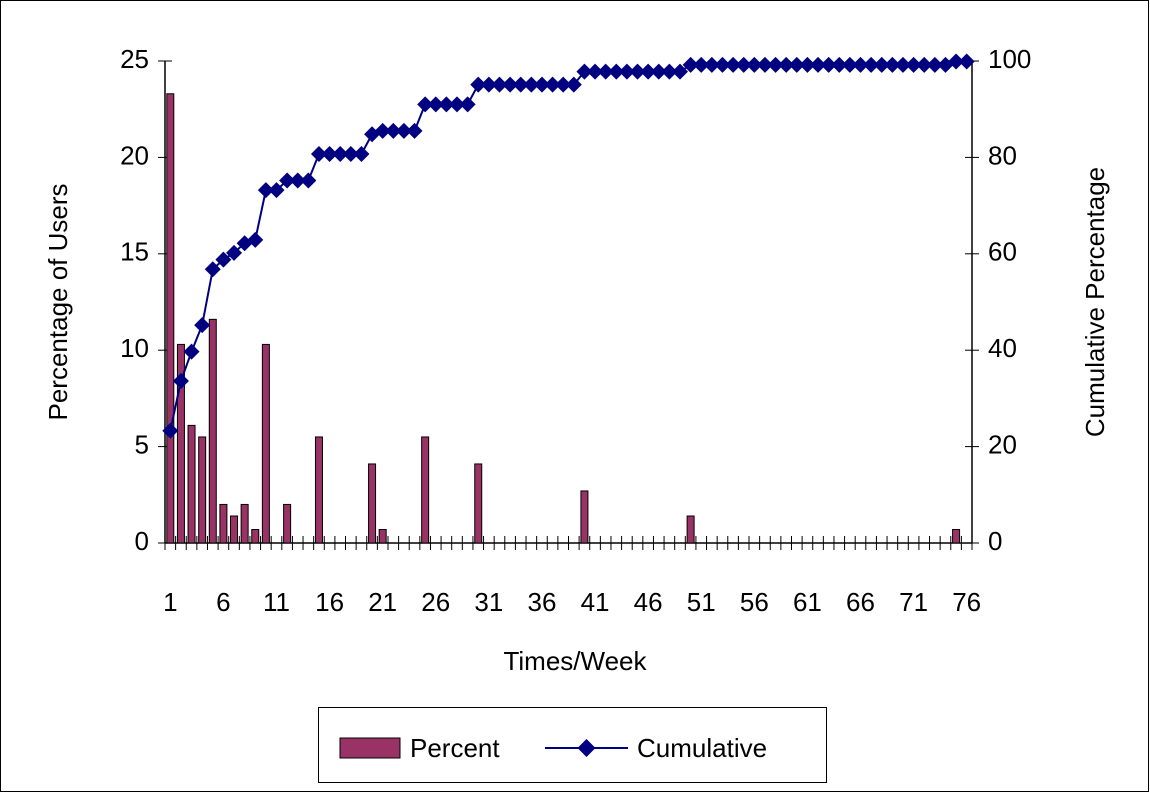 This screenshot has height=793, width=1150. What do you see at coordinates (1009, 59) in the screenshot?
I see `y2-tick-label: 100` at bounding box center [1009, 59].